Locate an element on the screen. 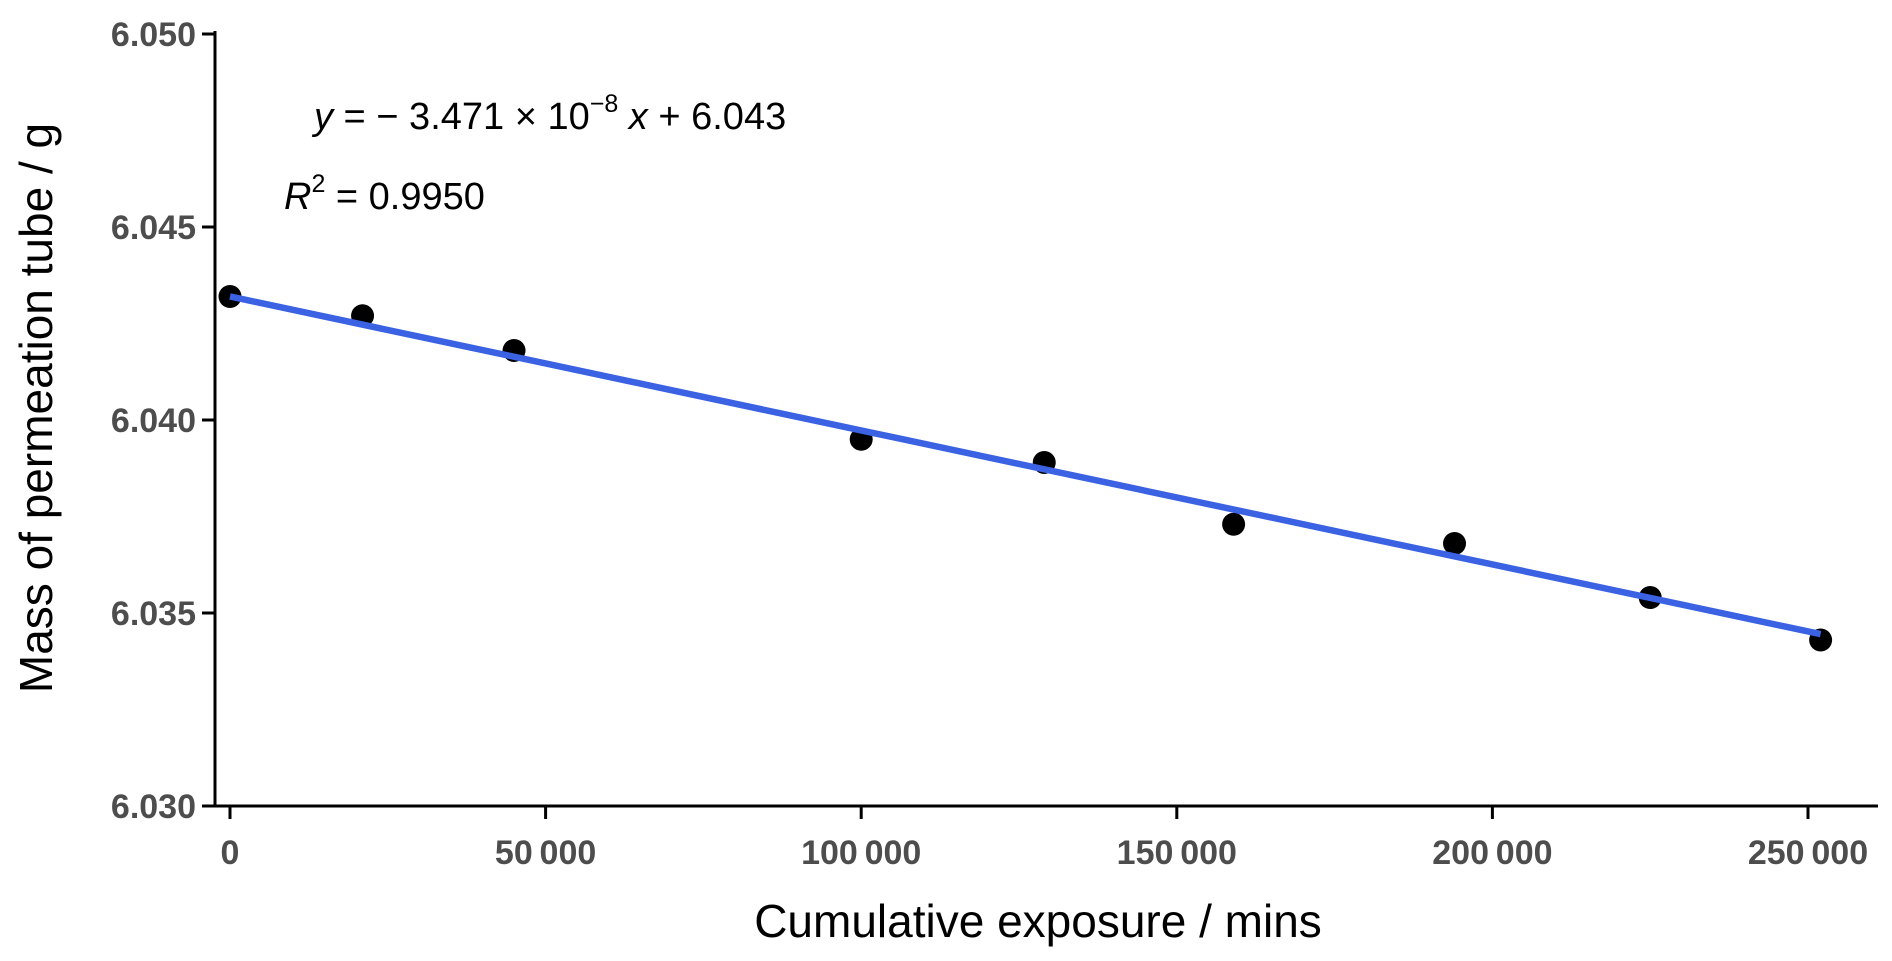 The width and height of the screenshot is (1892, 961). equation-x-var: x is located at coordinates (633, 117).